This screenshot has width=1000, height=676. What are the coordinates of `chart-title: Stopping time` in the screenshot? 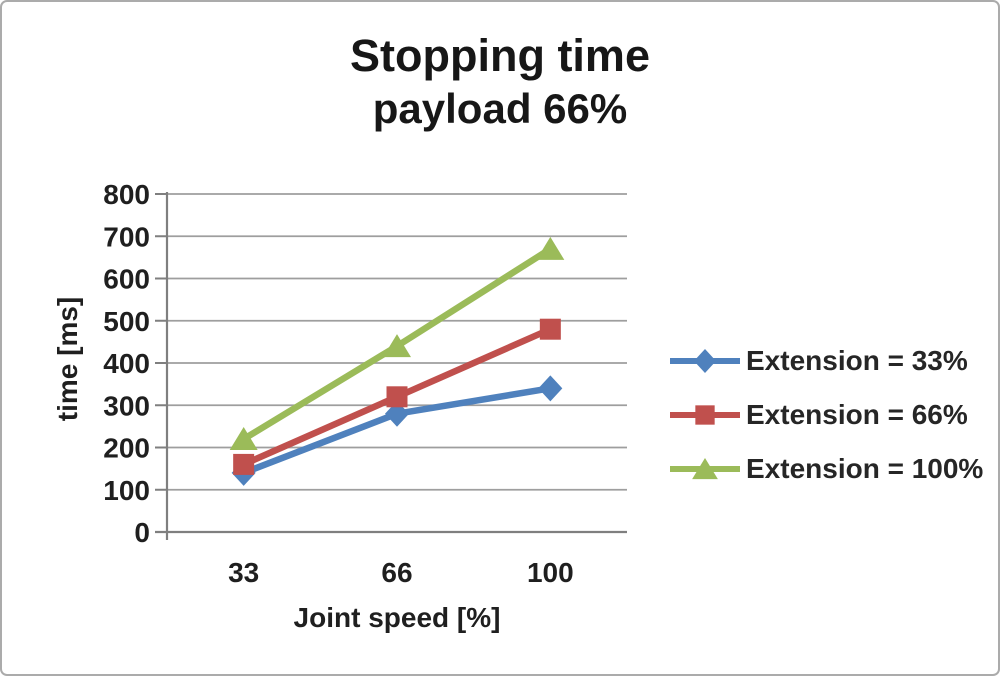 It's located at (500, 55).